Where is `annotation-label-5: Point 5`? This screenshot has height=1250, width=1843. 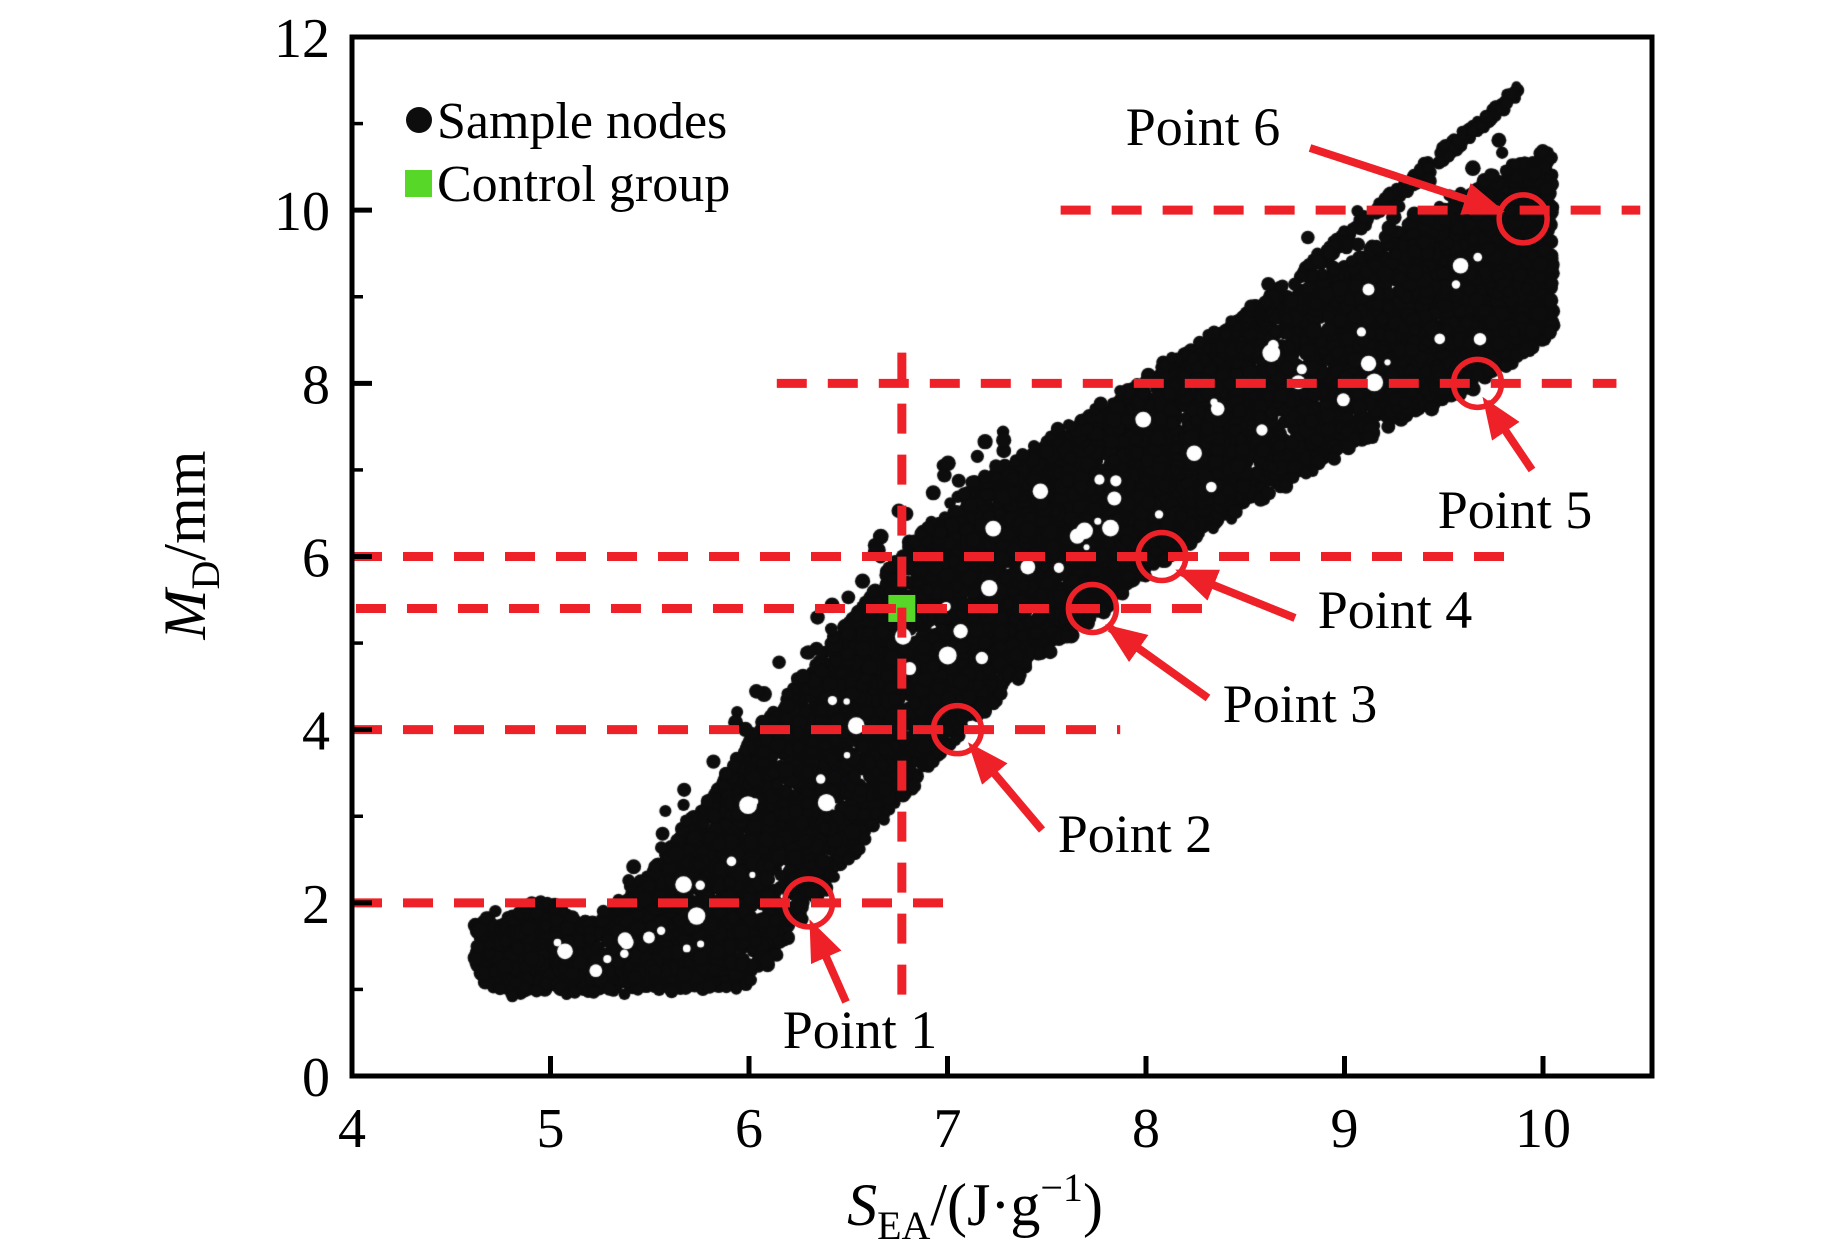
annotation-label-5: Point 5 is located at coordinates (1515, 510).